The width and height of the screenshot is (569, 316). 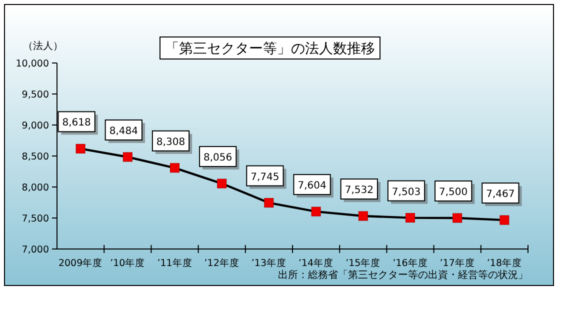 What do you see at coordinates (35, 219) in the screenshot?
I see `y-tick-label: 7,500` at bounding box center [35, 219].